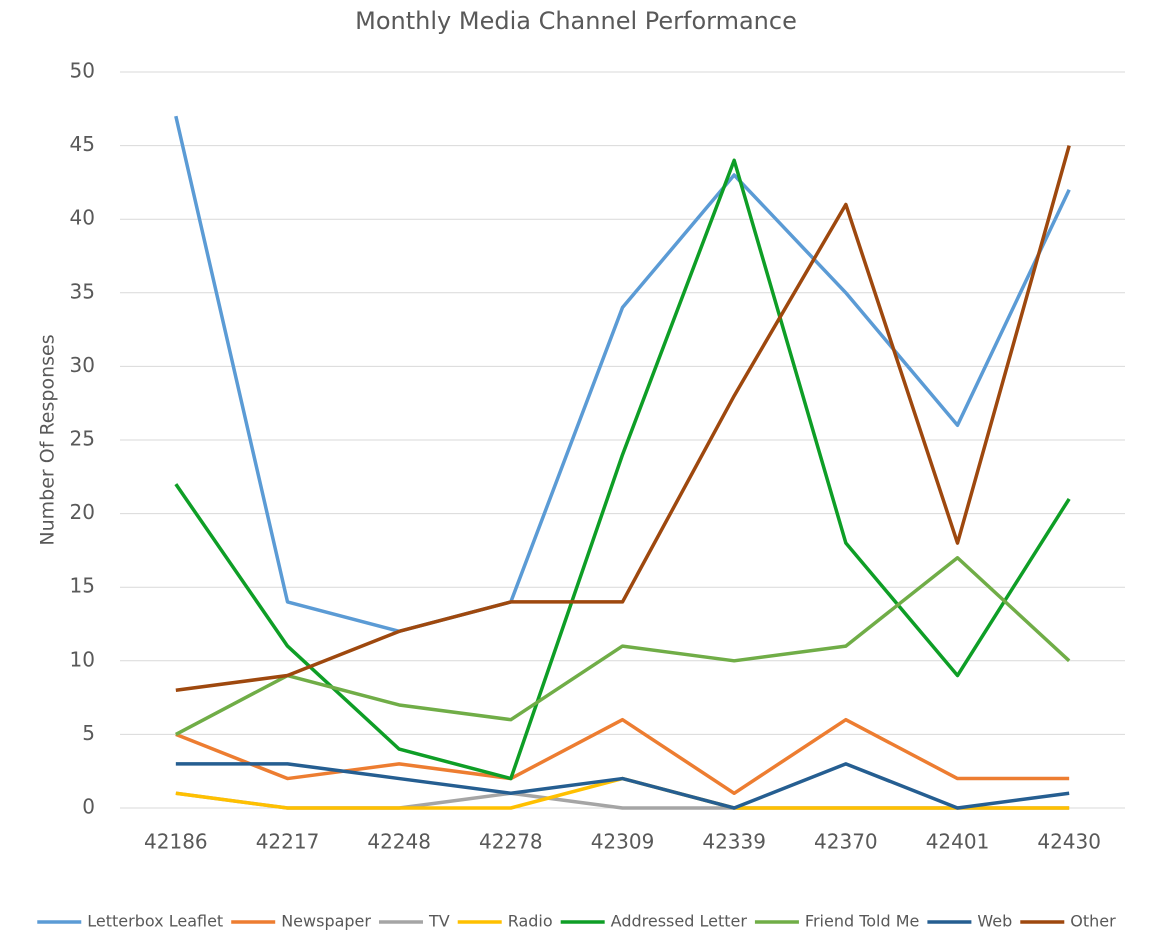  I want to click on legend-label: Addressed Letter, so click(679, 921).